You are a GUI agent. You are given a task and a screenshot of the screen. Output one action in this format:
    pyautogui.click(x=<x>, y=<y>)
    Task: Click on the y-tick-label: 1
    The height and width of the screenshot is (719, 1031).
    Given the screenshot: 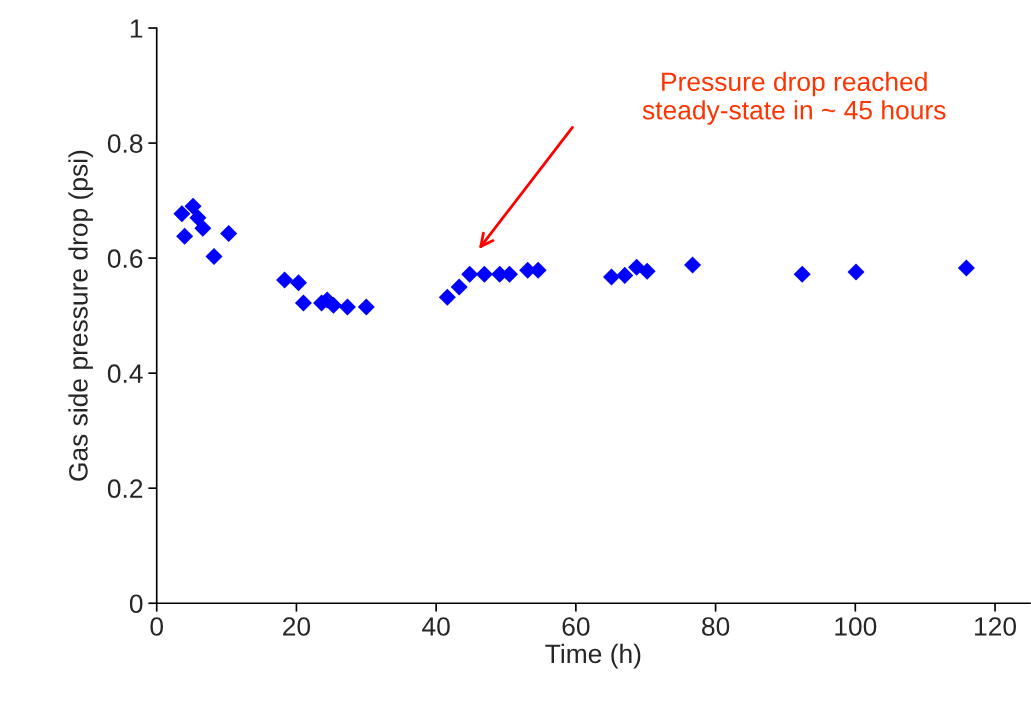 What is the action you would take?
    pyautogui.click(x=136, y=28)
    